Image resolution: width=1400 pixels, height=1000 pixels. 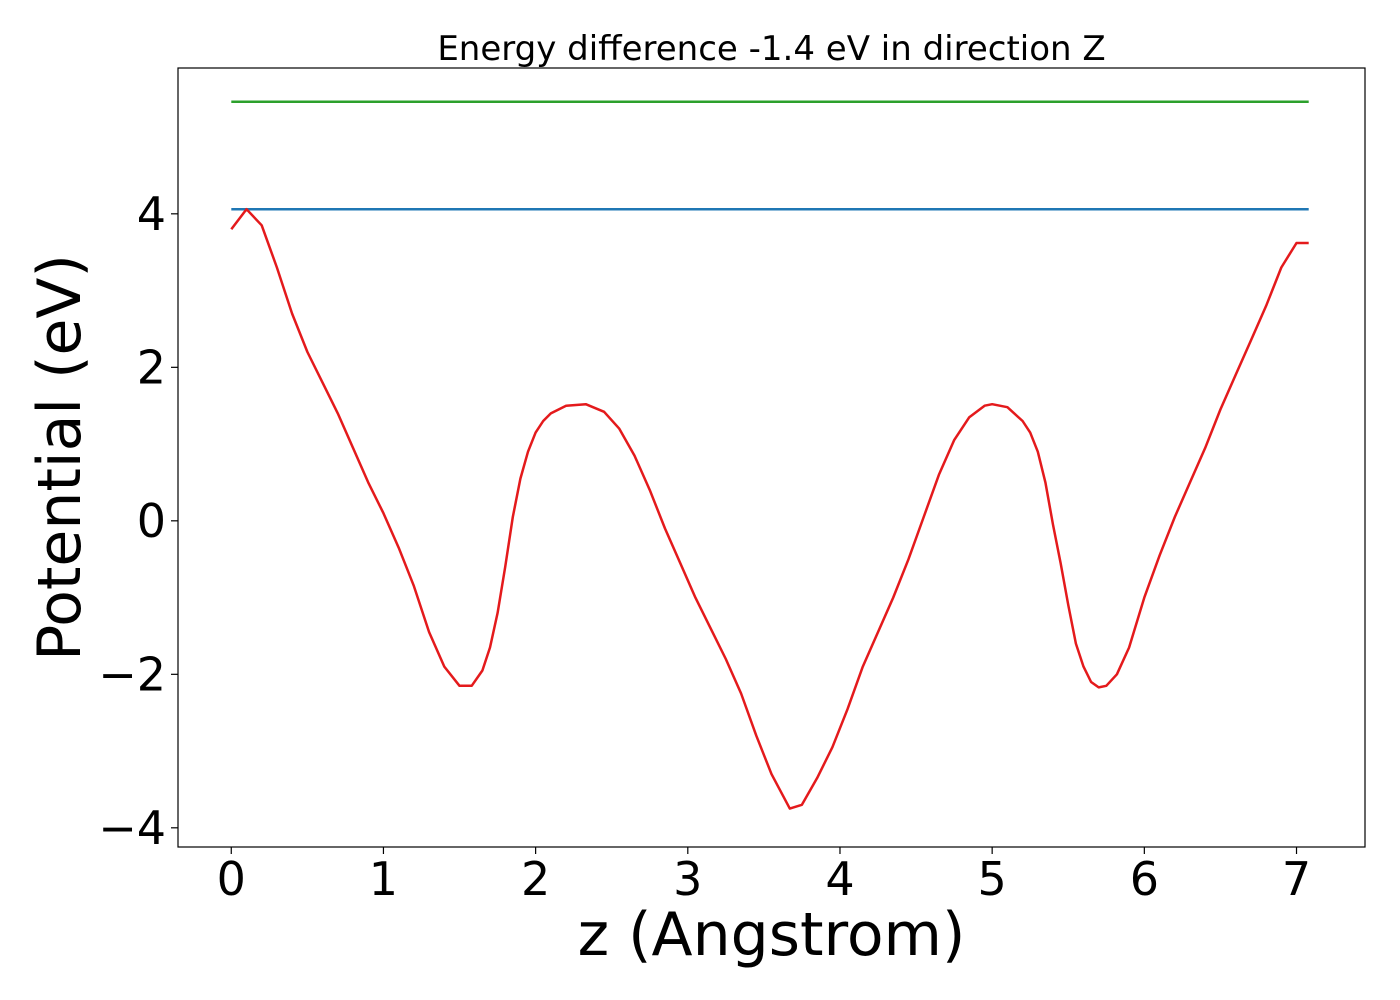 What do you see at coordinates (132, 828) in the screenshot?
I see `y-tick-label: −4` at bounding box center [132, 828].